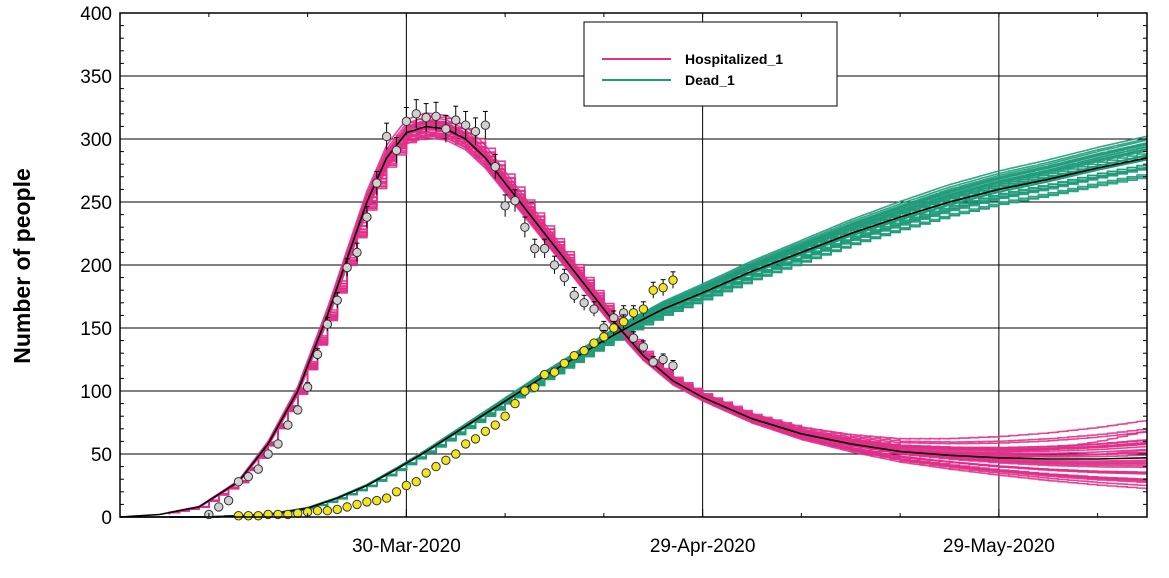 Image resolution: width=1169 pixels, height=578 pixels. What do you see at coordinates (96, 203) in the screenshot?
I see `y-tick-label: 250` at bounding box center [96, 203].